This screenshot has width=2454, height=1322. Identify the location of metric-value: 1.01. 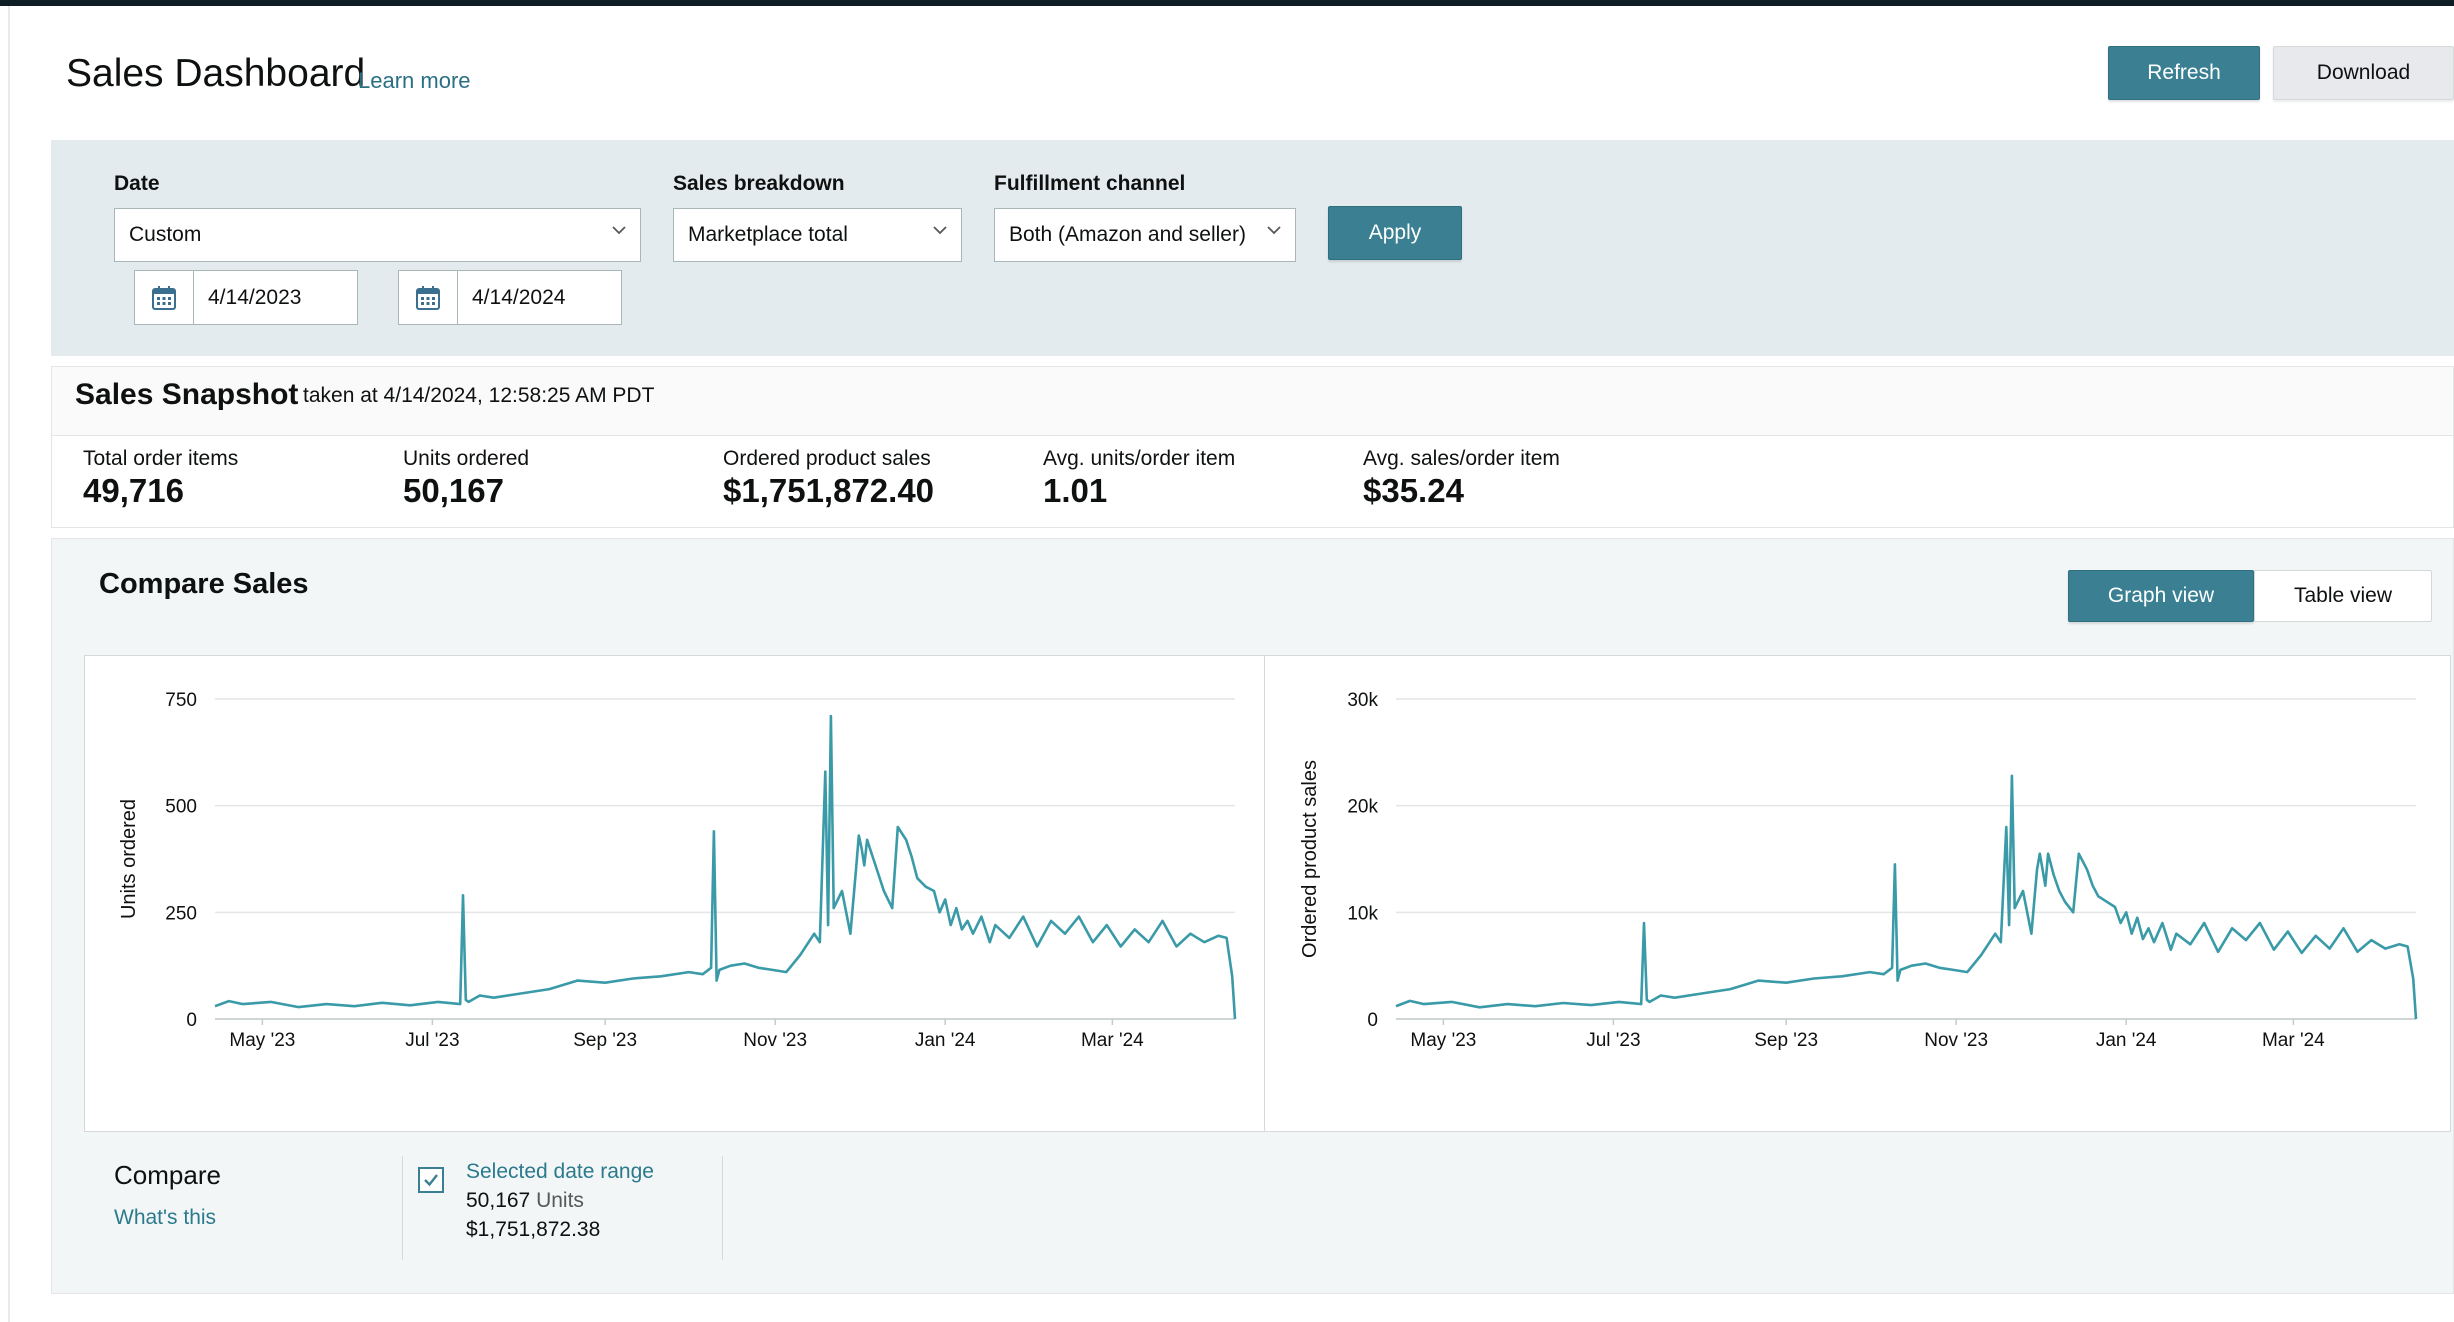
(1075, 490).